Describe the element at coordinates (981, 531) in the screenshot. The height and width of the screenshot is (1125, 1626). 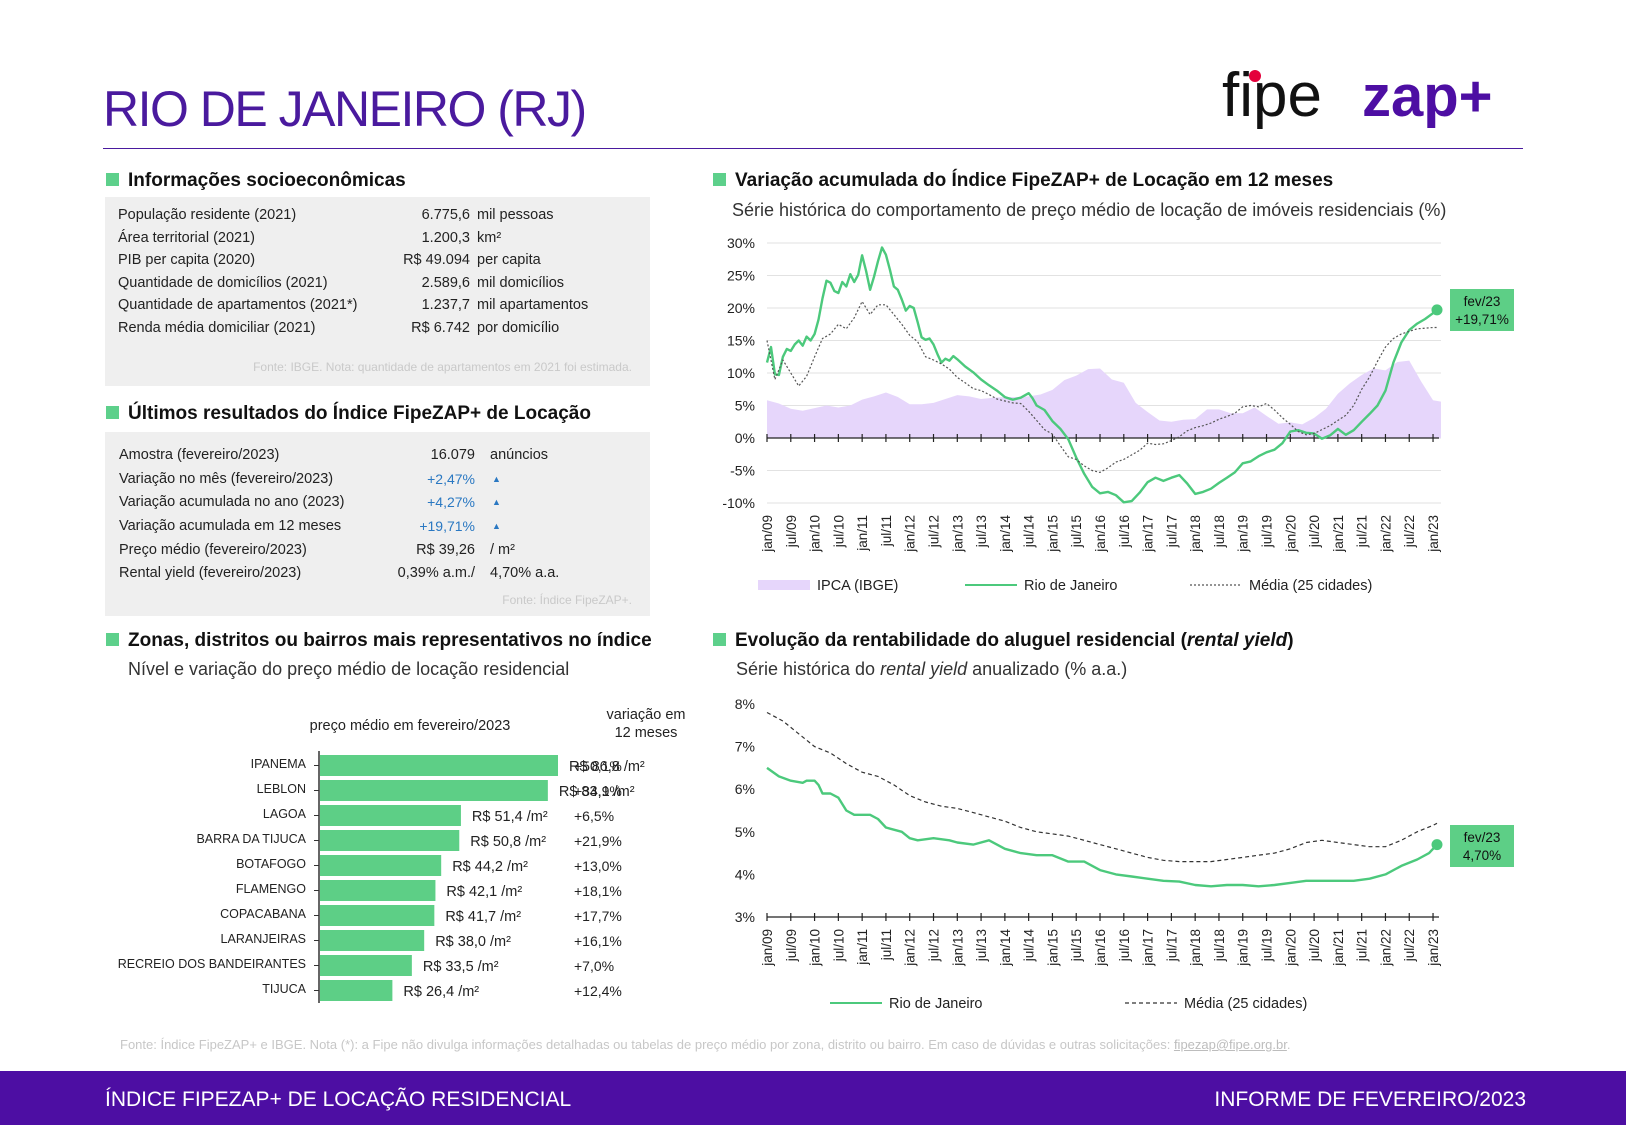
I see `x-tick-label: jul/13` at that location.